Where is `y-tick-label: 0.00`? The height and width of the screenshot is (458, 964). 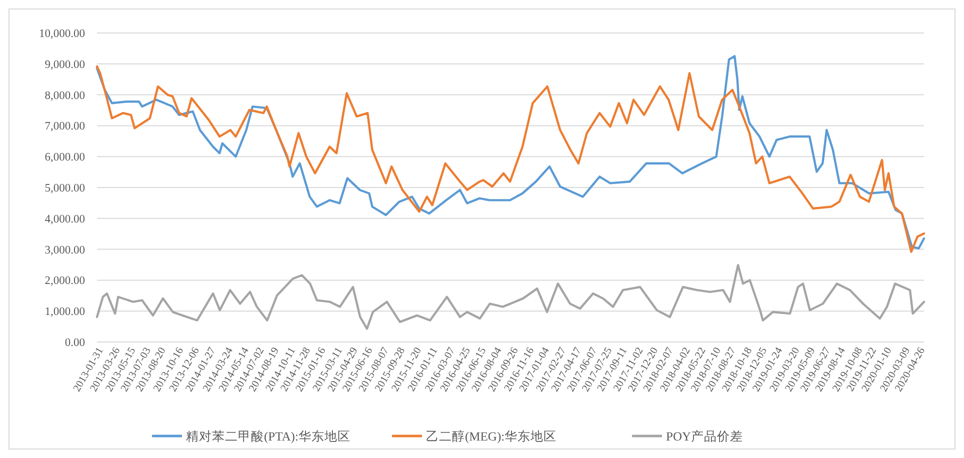
y-tick-label: 0.00 is located at coordinates (75, 343).